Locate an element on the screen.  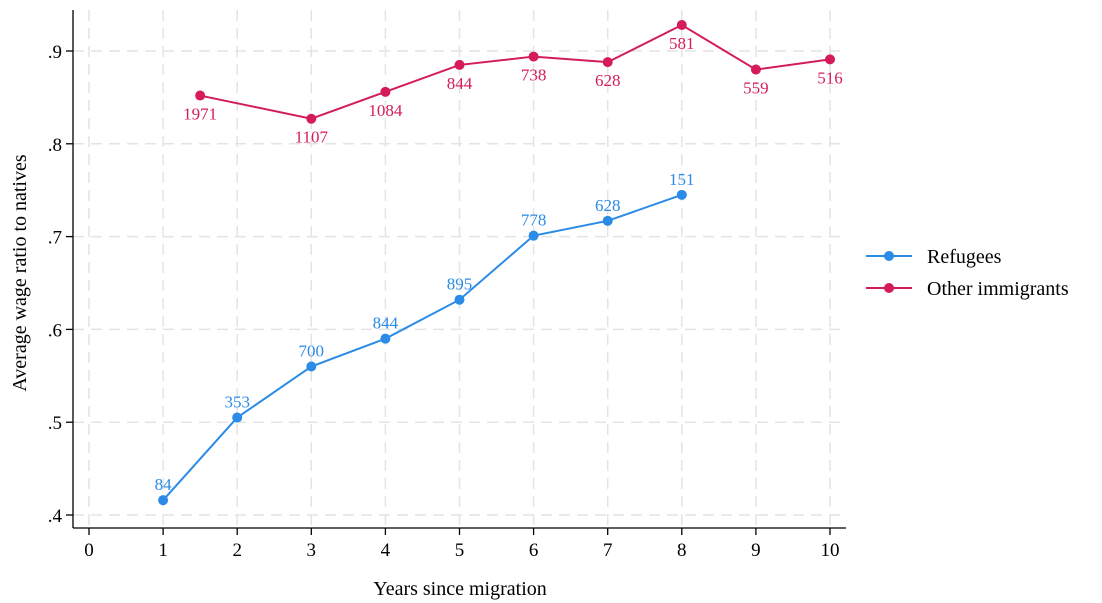
legend: Refugees Other immigrants is located at coordinates (967, 273).